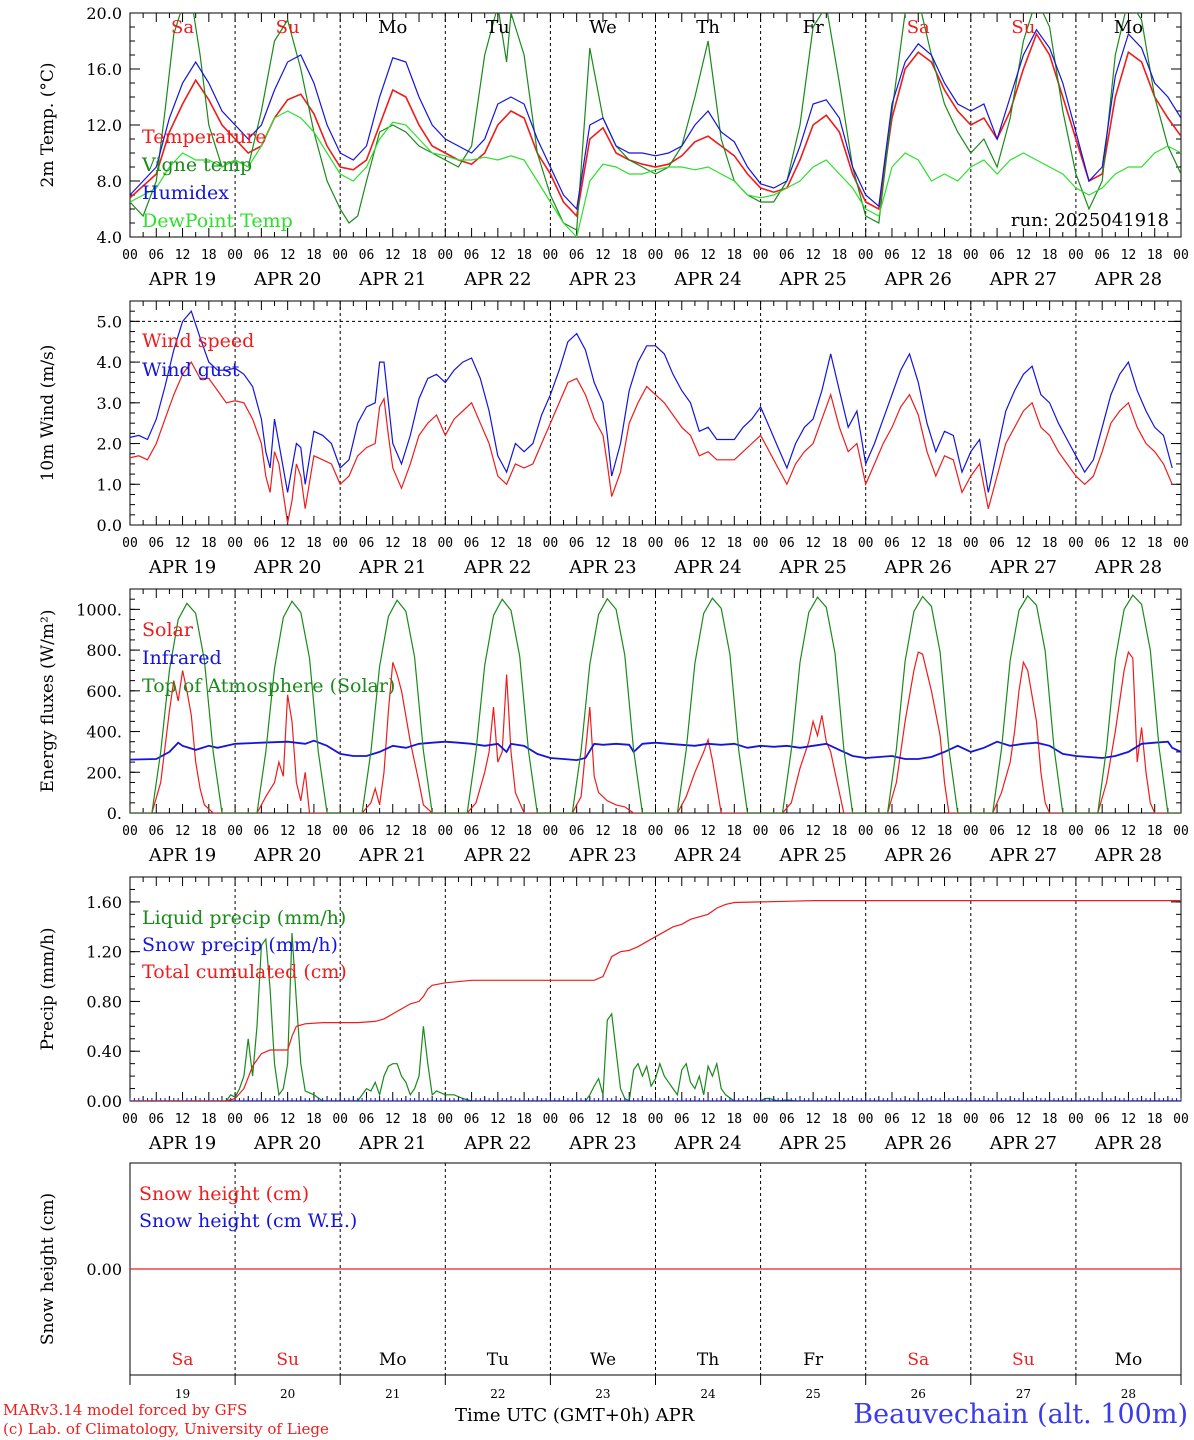 The width and height of the screenshot is (1194, 1440). I want to click on legend-entry: Snow height (cm W.E.), so click(248, 1221).